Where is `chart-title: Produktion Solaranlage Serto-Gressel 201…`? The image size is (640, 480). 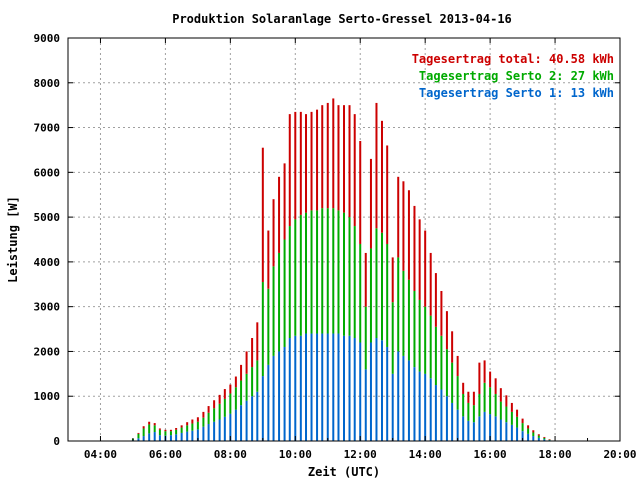 chart-title: Produktion Solaranlage Serto-Gressel 201… is located at coordinates (342, 19).